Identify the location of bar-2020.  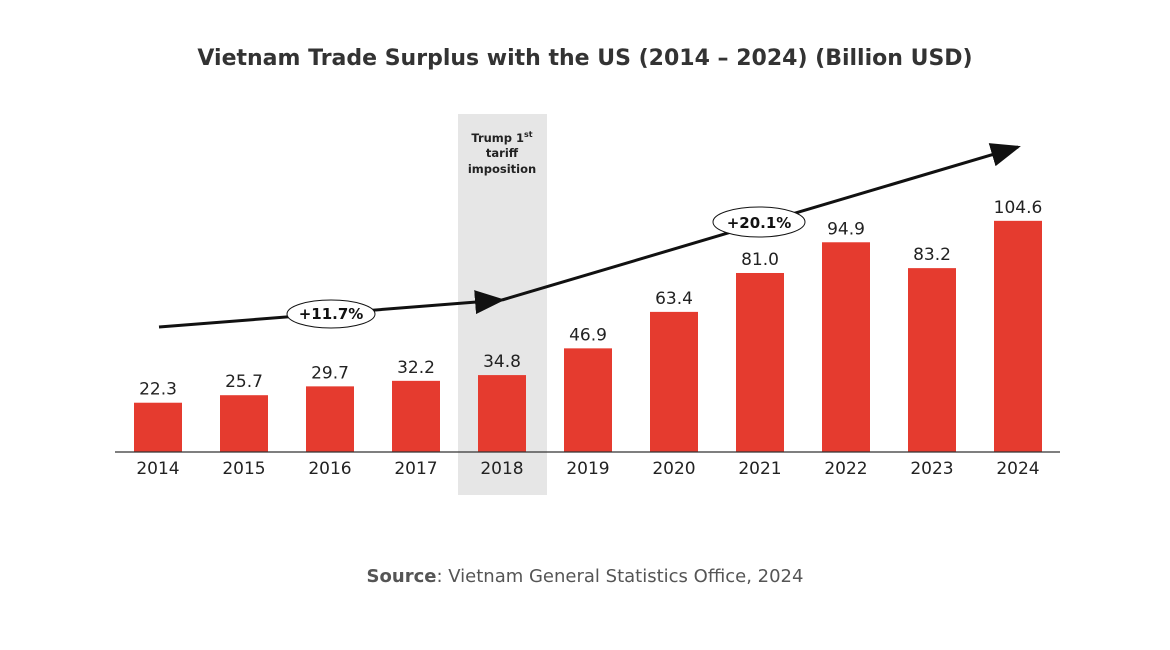
(674, 381).